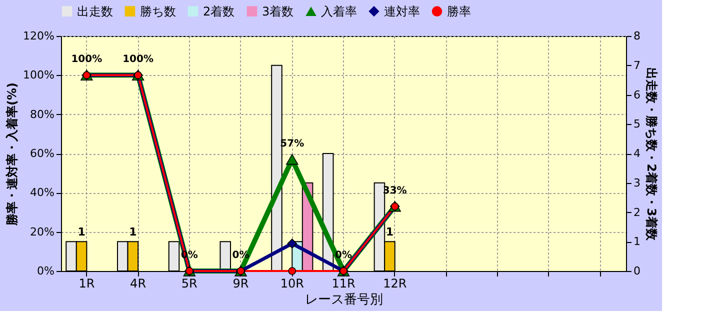 The height and width of the screenshot is (333, 703). What do you see at coordinates (12, 154) in the screenshot?
I see `y-axis-title: 勝率・連対率・入着率(%)` at bounding box center [12, 154].